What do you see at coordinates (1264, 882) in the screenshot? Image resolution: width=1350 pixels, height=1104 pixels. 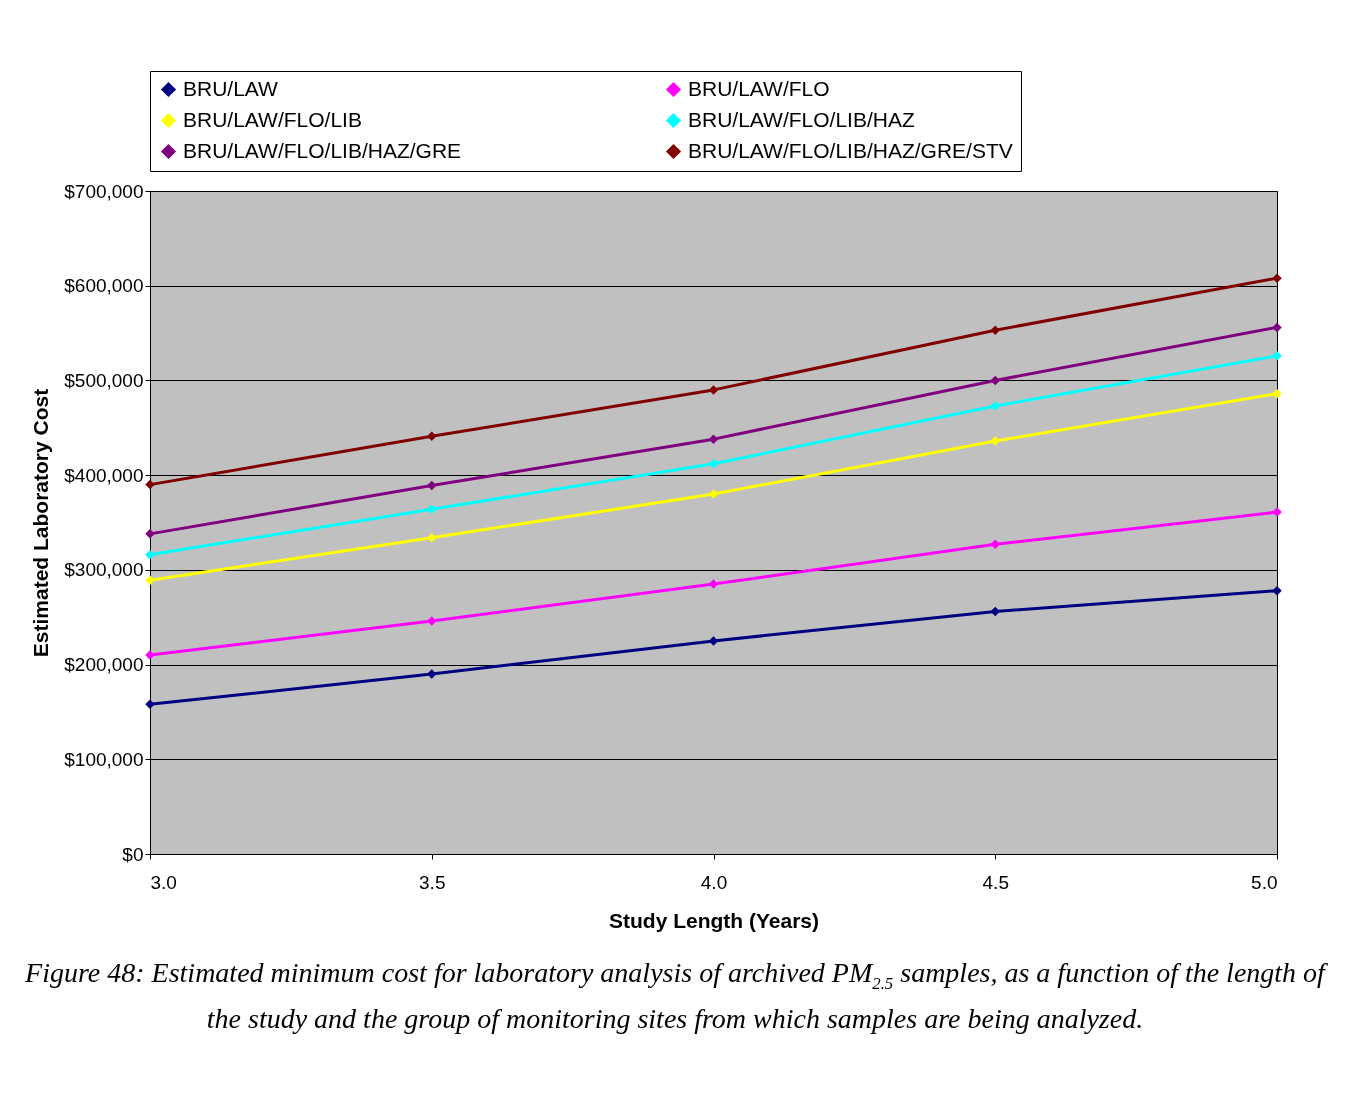 I see `x-tick-label: 5.0` at bounding box center [1264, 882].